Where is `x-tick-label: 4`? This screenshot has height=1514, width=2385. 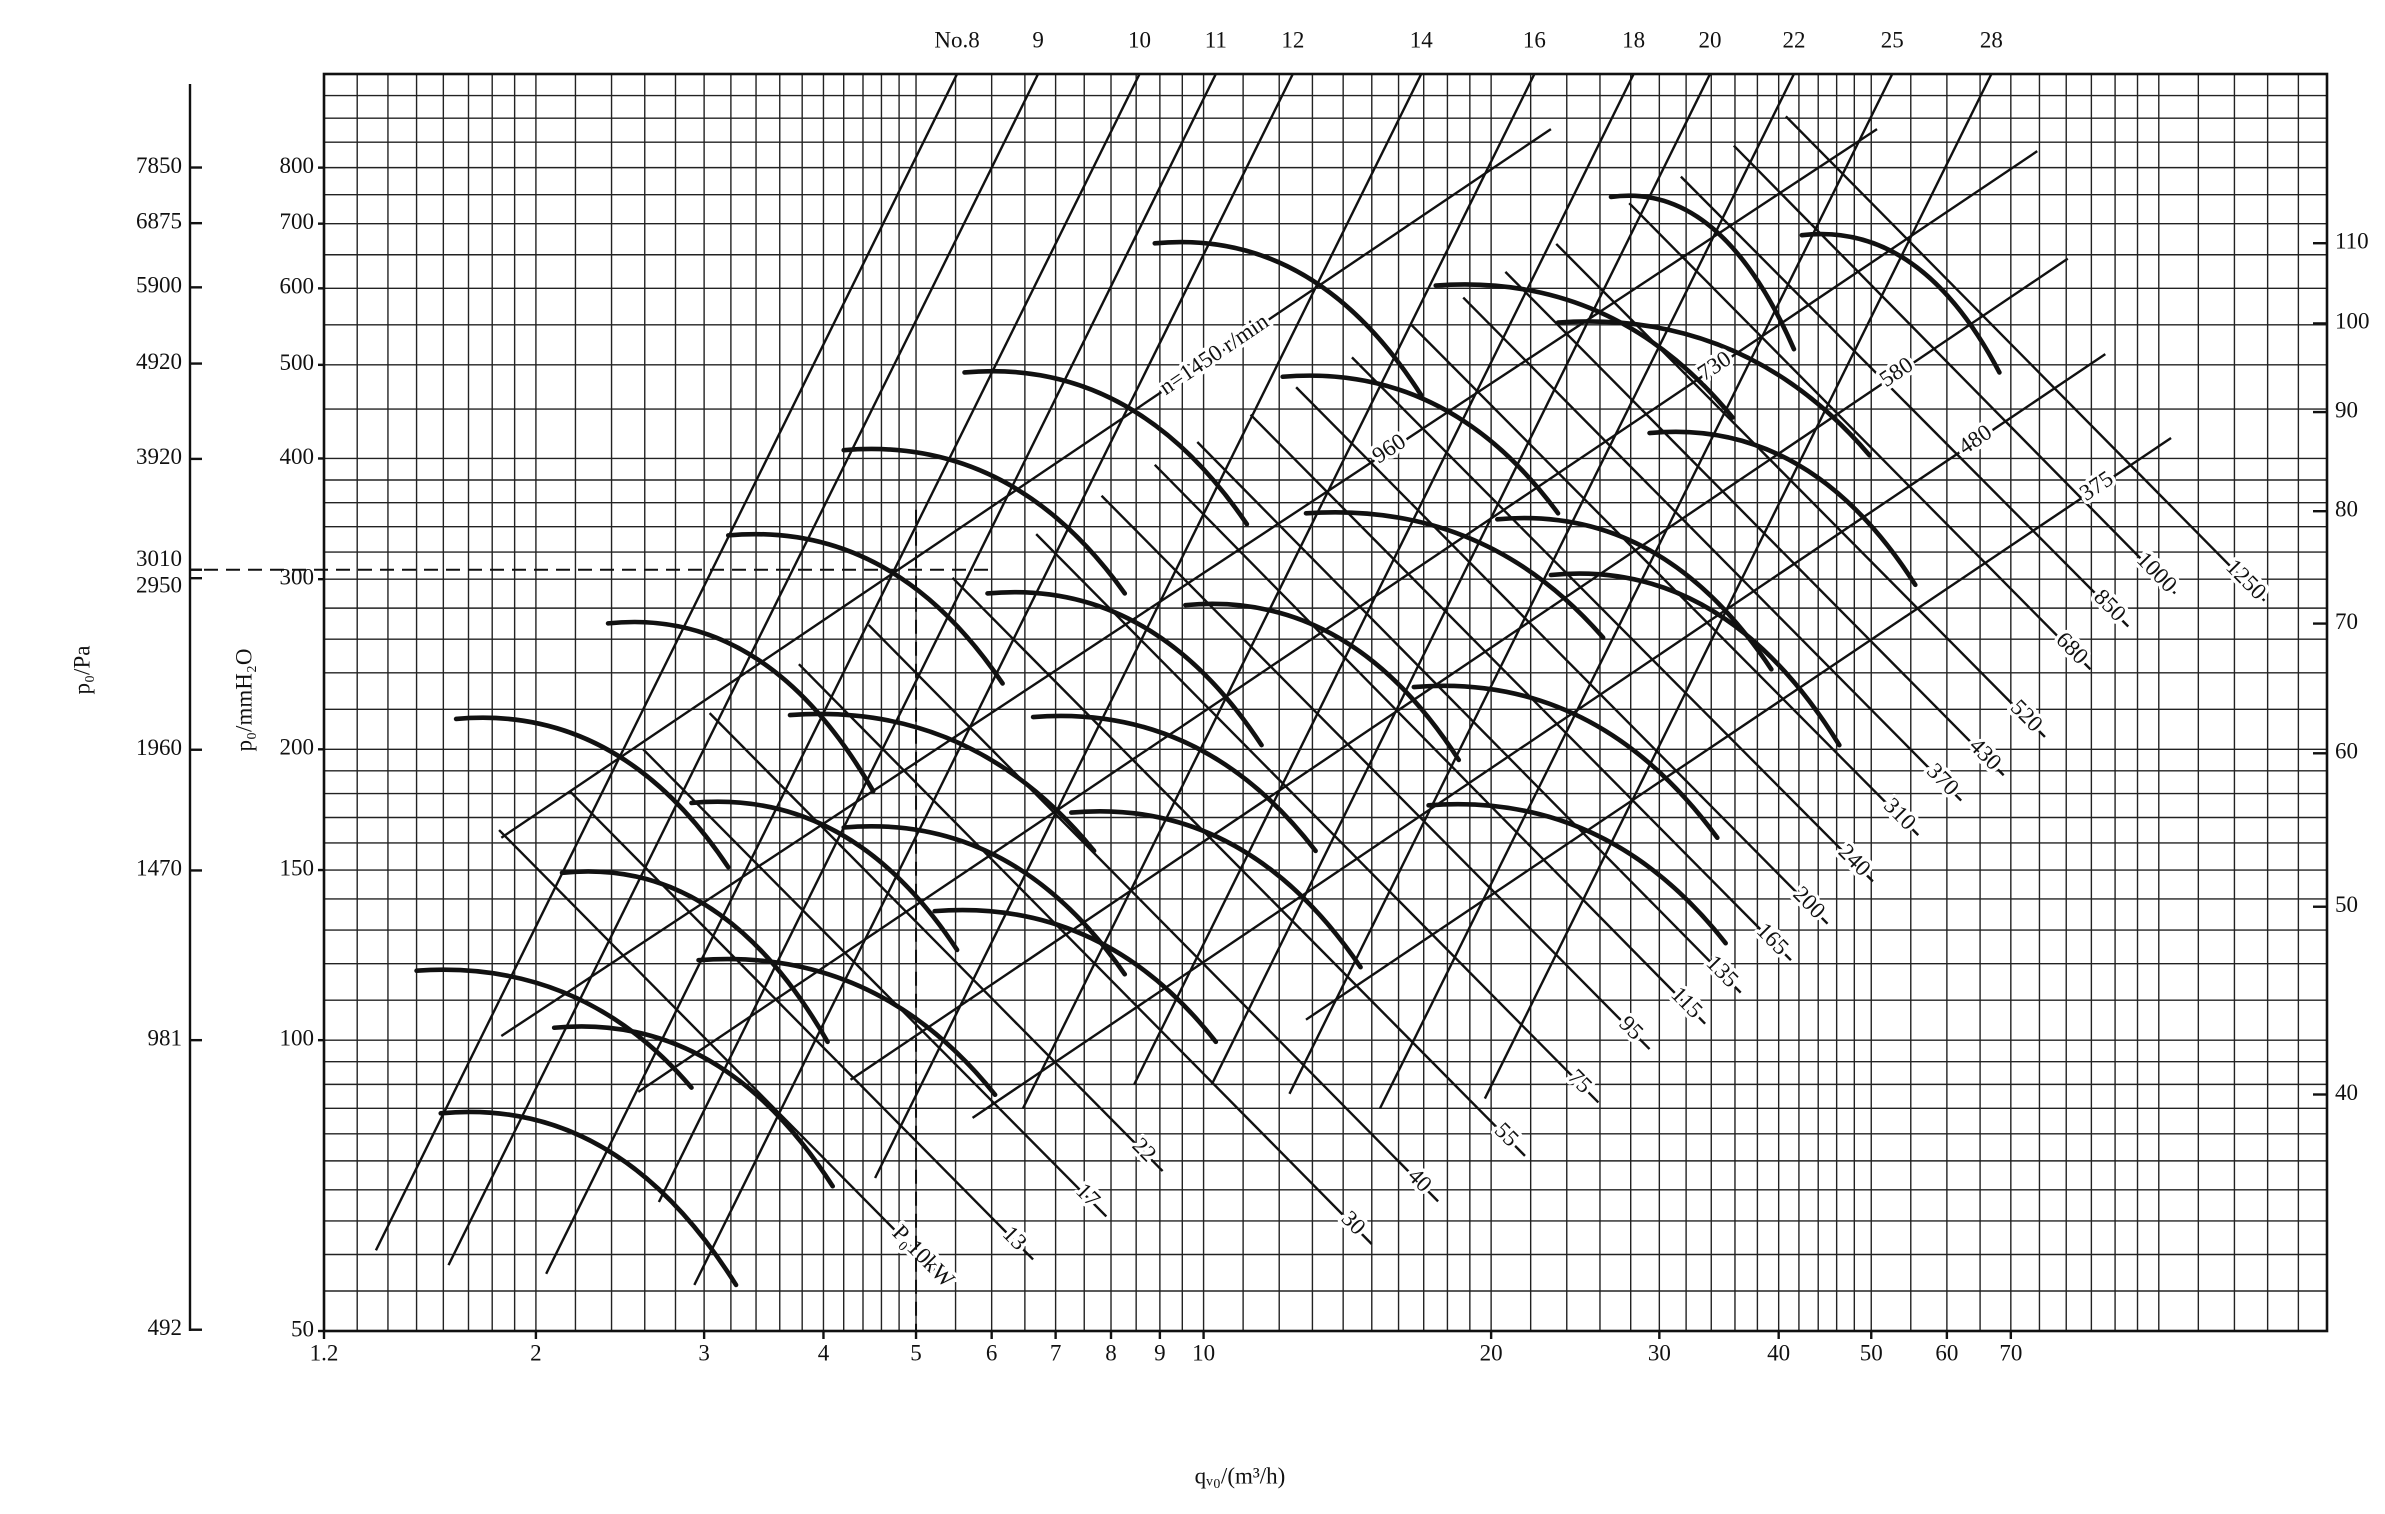 x-tick-label: 4 is located at coordinates (824, 1352).